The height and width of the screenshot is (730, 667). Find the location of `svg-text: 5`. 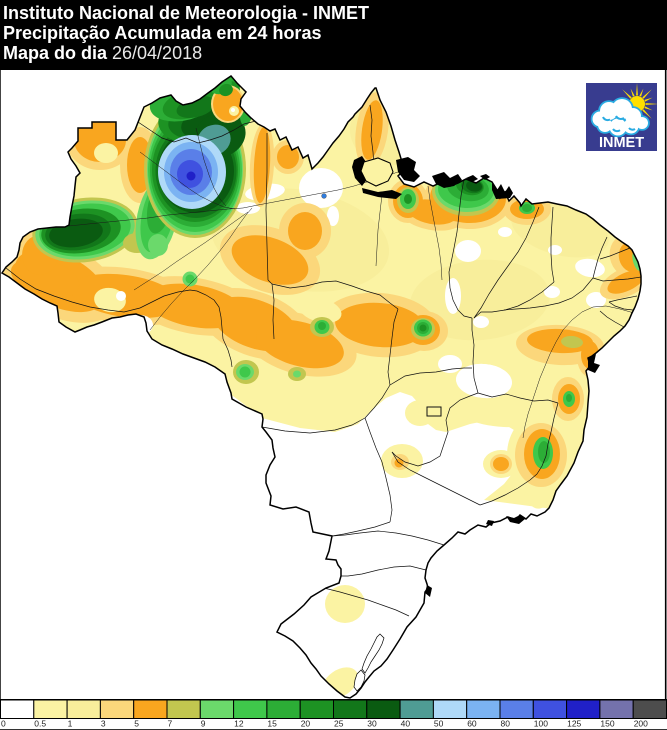

svg-text: 5 is located at coordinates (136, 724).